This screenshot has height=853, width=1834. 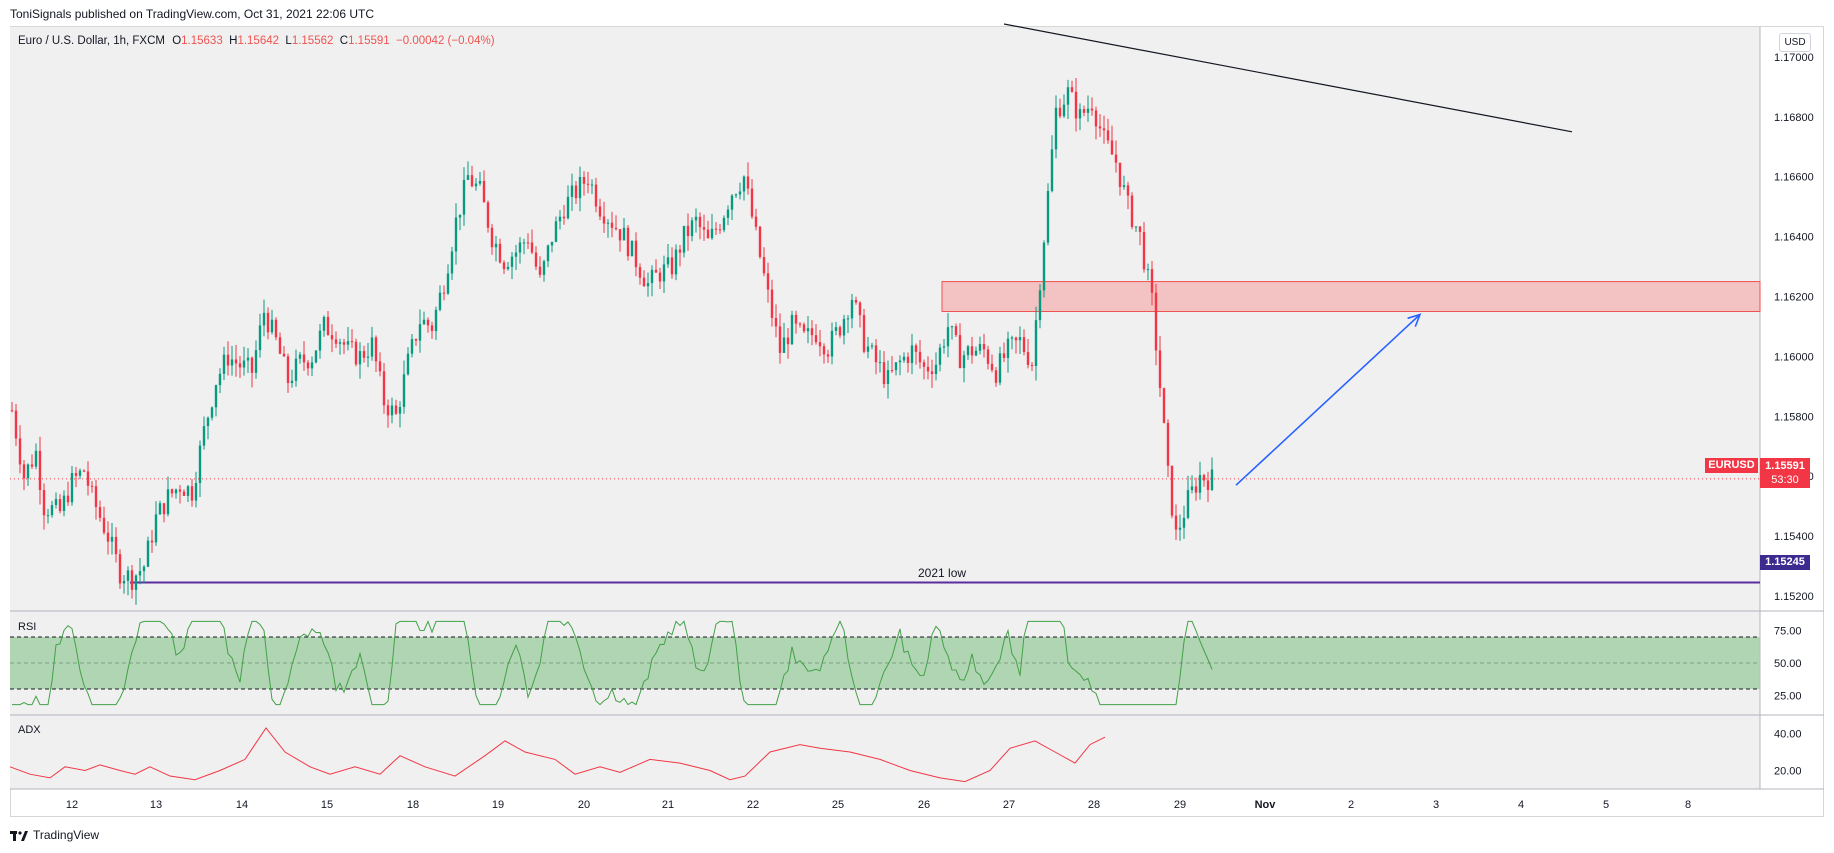 What do you see at coordinates (668, 805) in the screenshot?
I see `time-tick-label: 21` at bounding box center [668, 805].